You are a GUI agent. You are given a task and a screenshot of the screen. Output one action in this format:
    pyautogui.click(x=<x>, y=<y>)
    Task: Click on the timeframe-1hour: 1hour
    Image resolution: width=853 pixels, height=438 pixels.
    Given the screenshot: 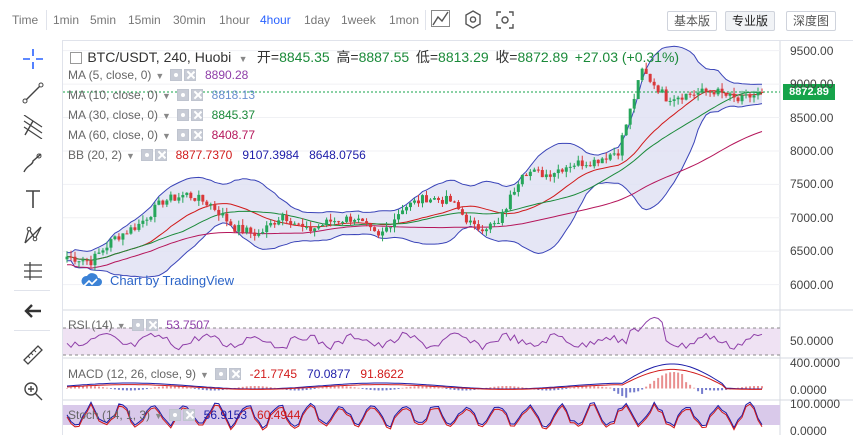 What is the action you would take?
    pyautogui.click(x=234, y=20)
    